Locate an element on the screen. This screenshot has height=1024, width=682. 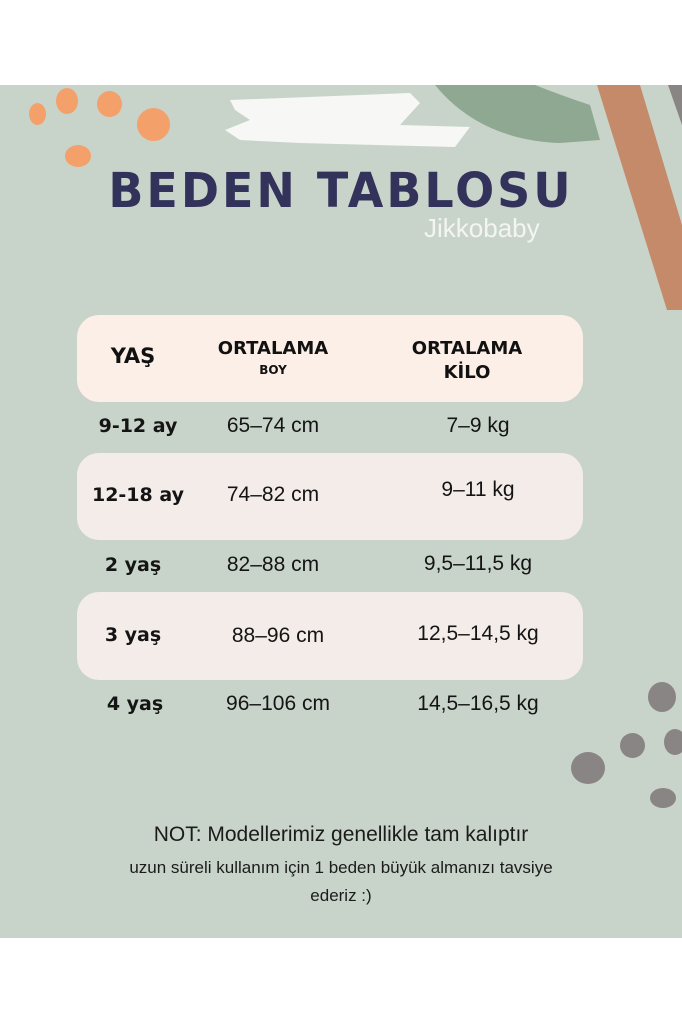
green-arc is located at coordinates (517, 114).